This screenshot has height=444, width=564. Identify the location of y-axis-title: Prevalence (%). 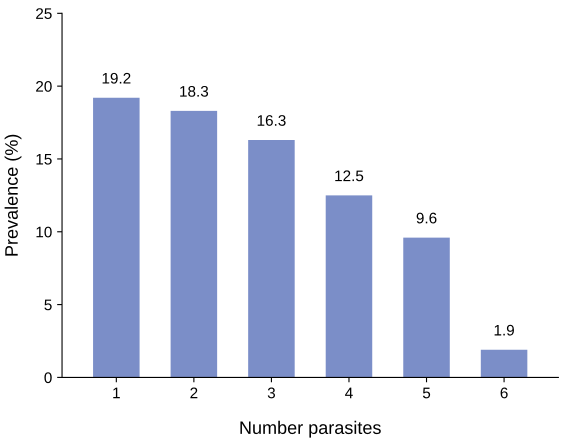
(13, 195).